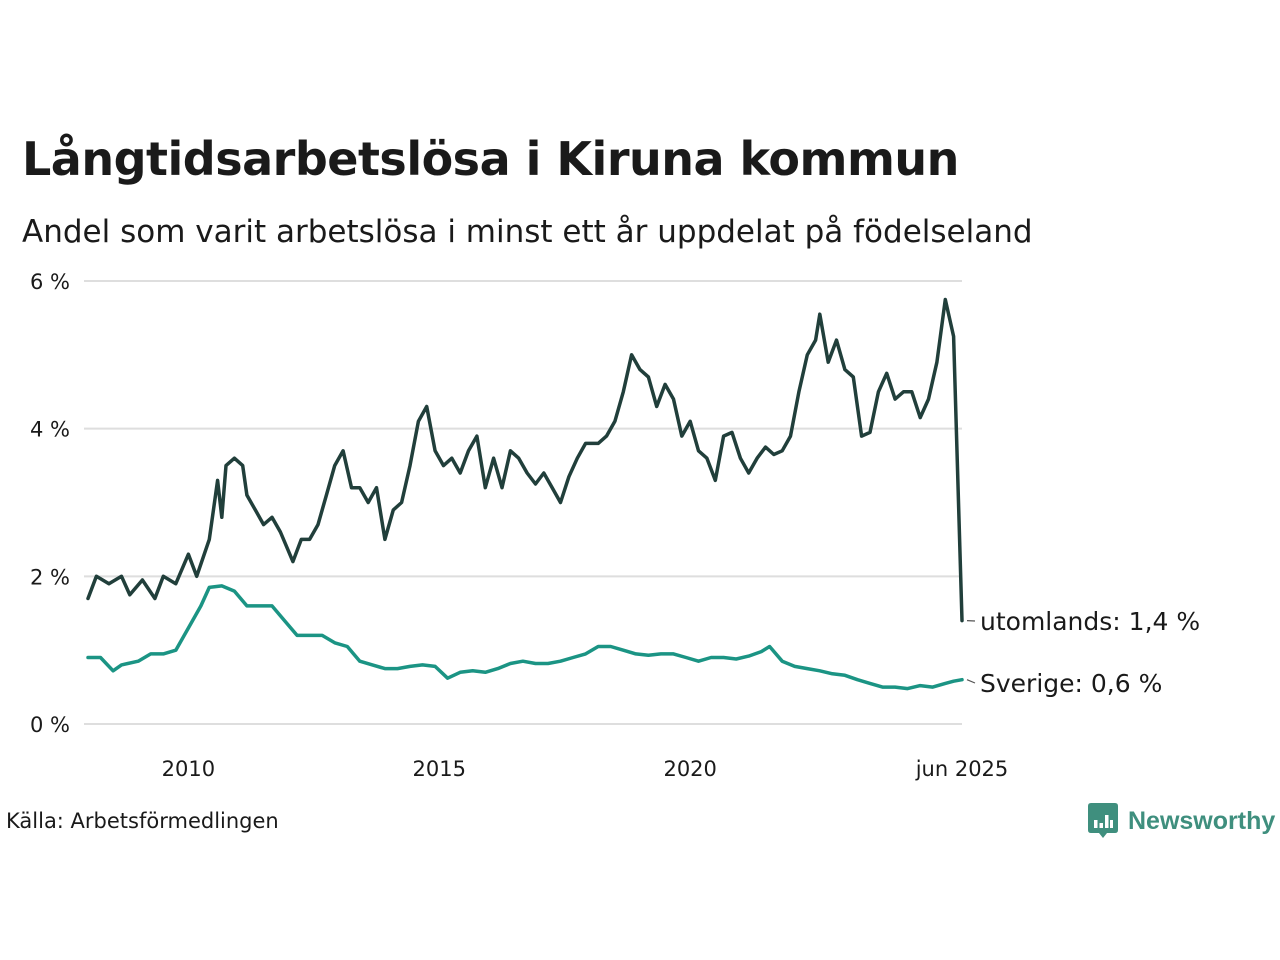 The width and height of the screenshot is (1280, 960). I want to click on series-end-label-utomlands: utomlands: 1,4 %, so click(1090, 621).